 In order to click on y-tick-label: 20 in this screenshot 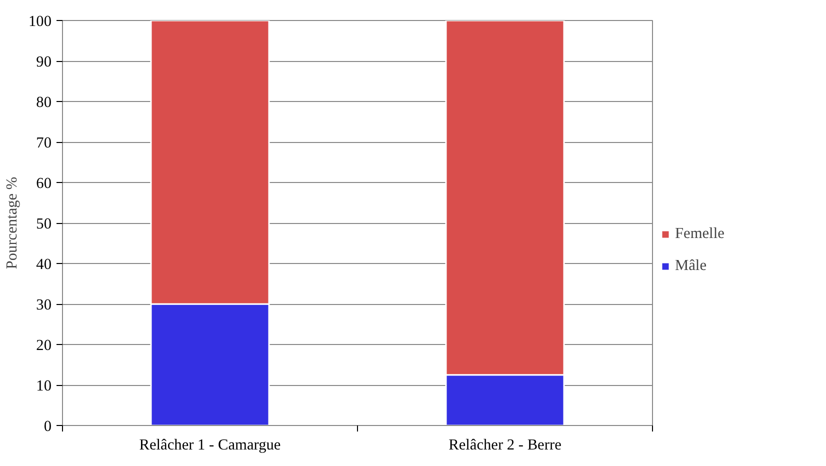, I will do `click(44, 345)`.